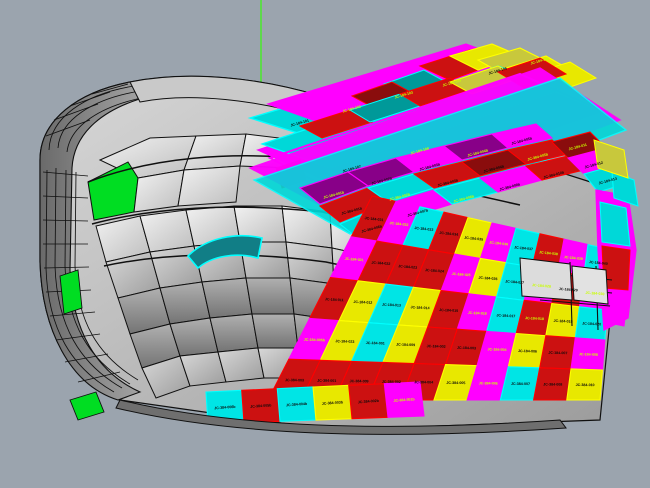 This screenshot has height=488, width=650. I want to click on panel-label: JC-384-004, so click(423, 382).